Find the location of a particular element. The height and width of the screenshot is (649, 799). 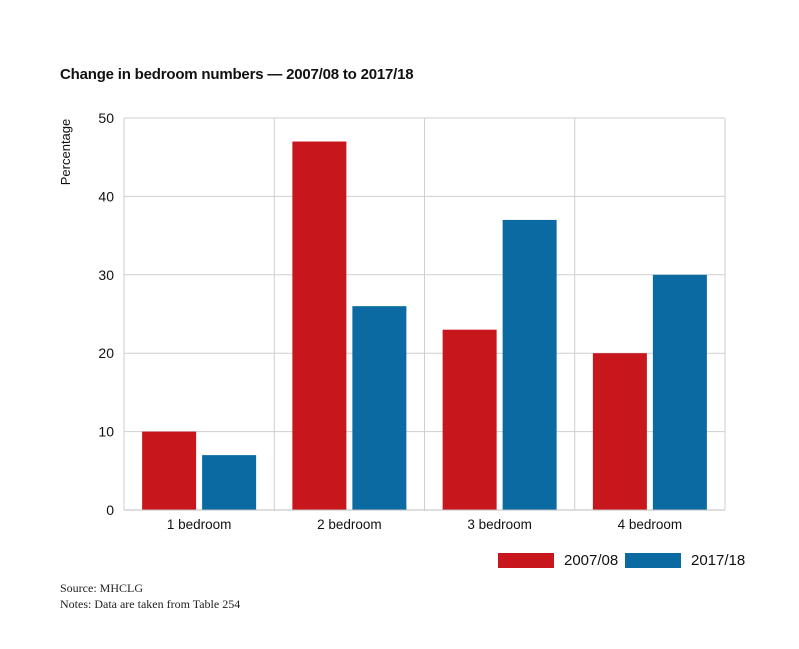

x-tick-label-2-bedroom: 2 bedroom is located at coordinates (349, 524).